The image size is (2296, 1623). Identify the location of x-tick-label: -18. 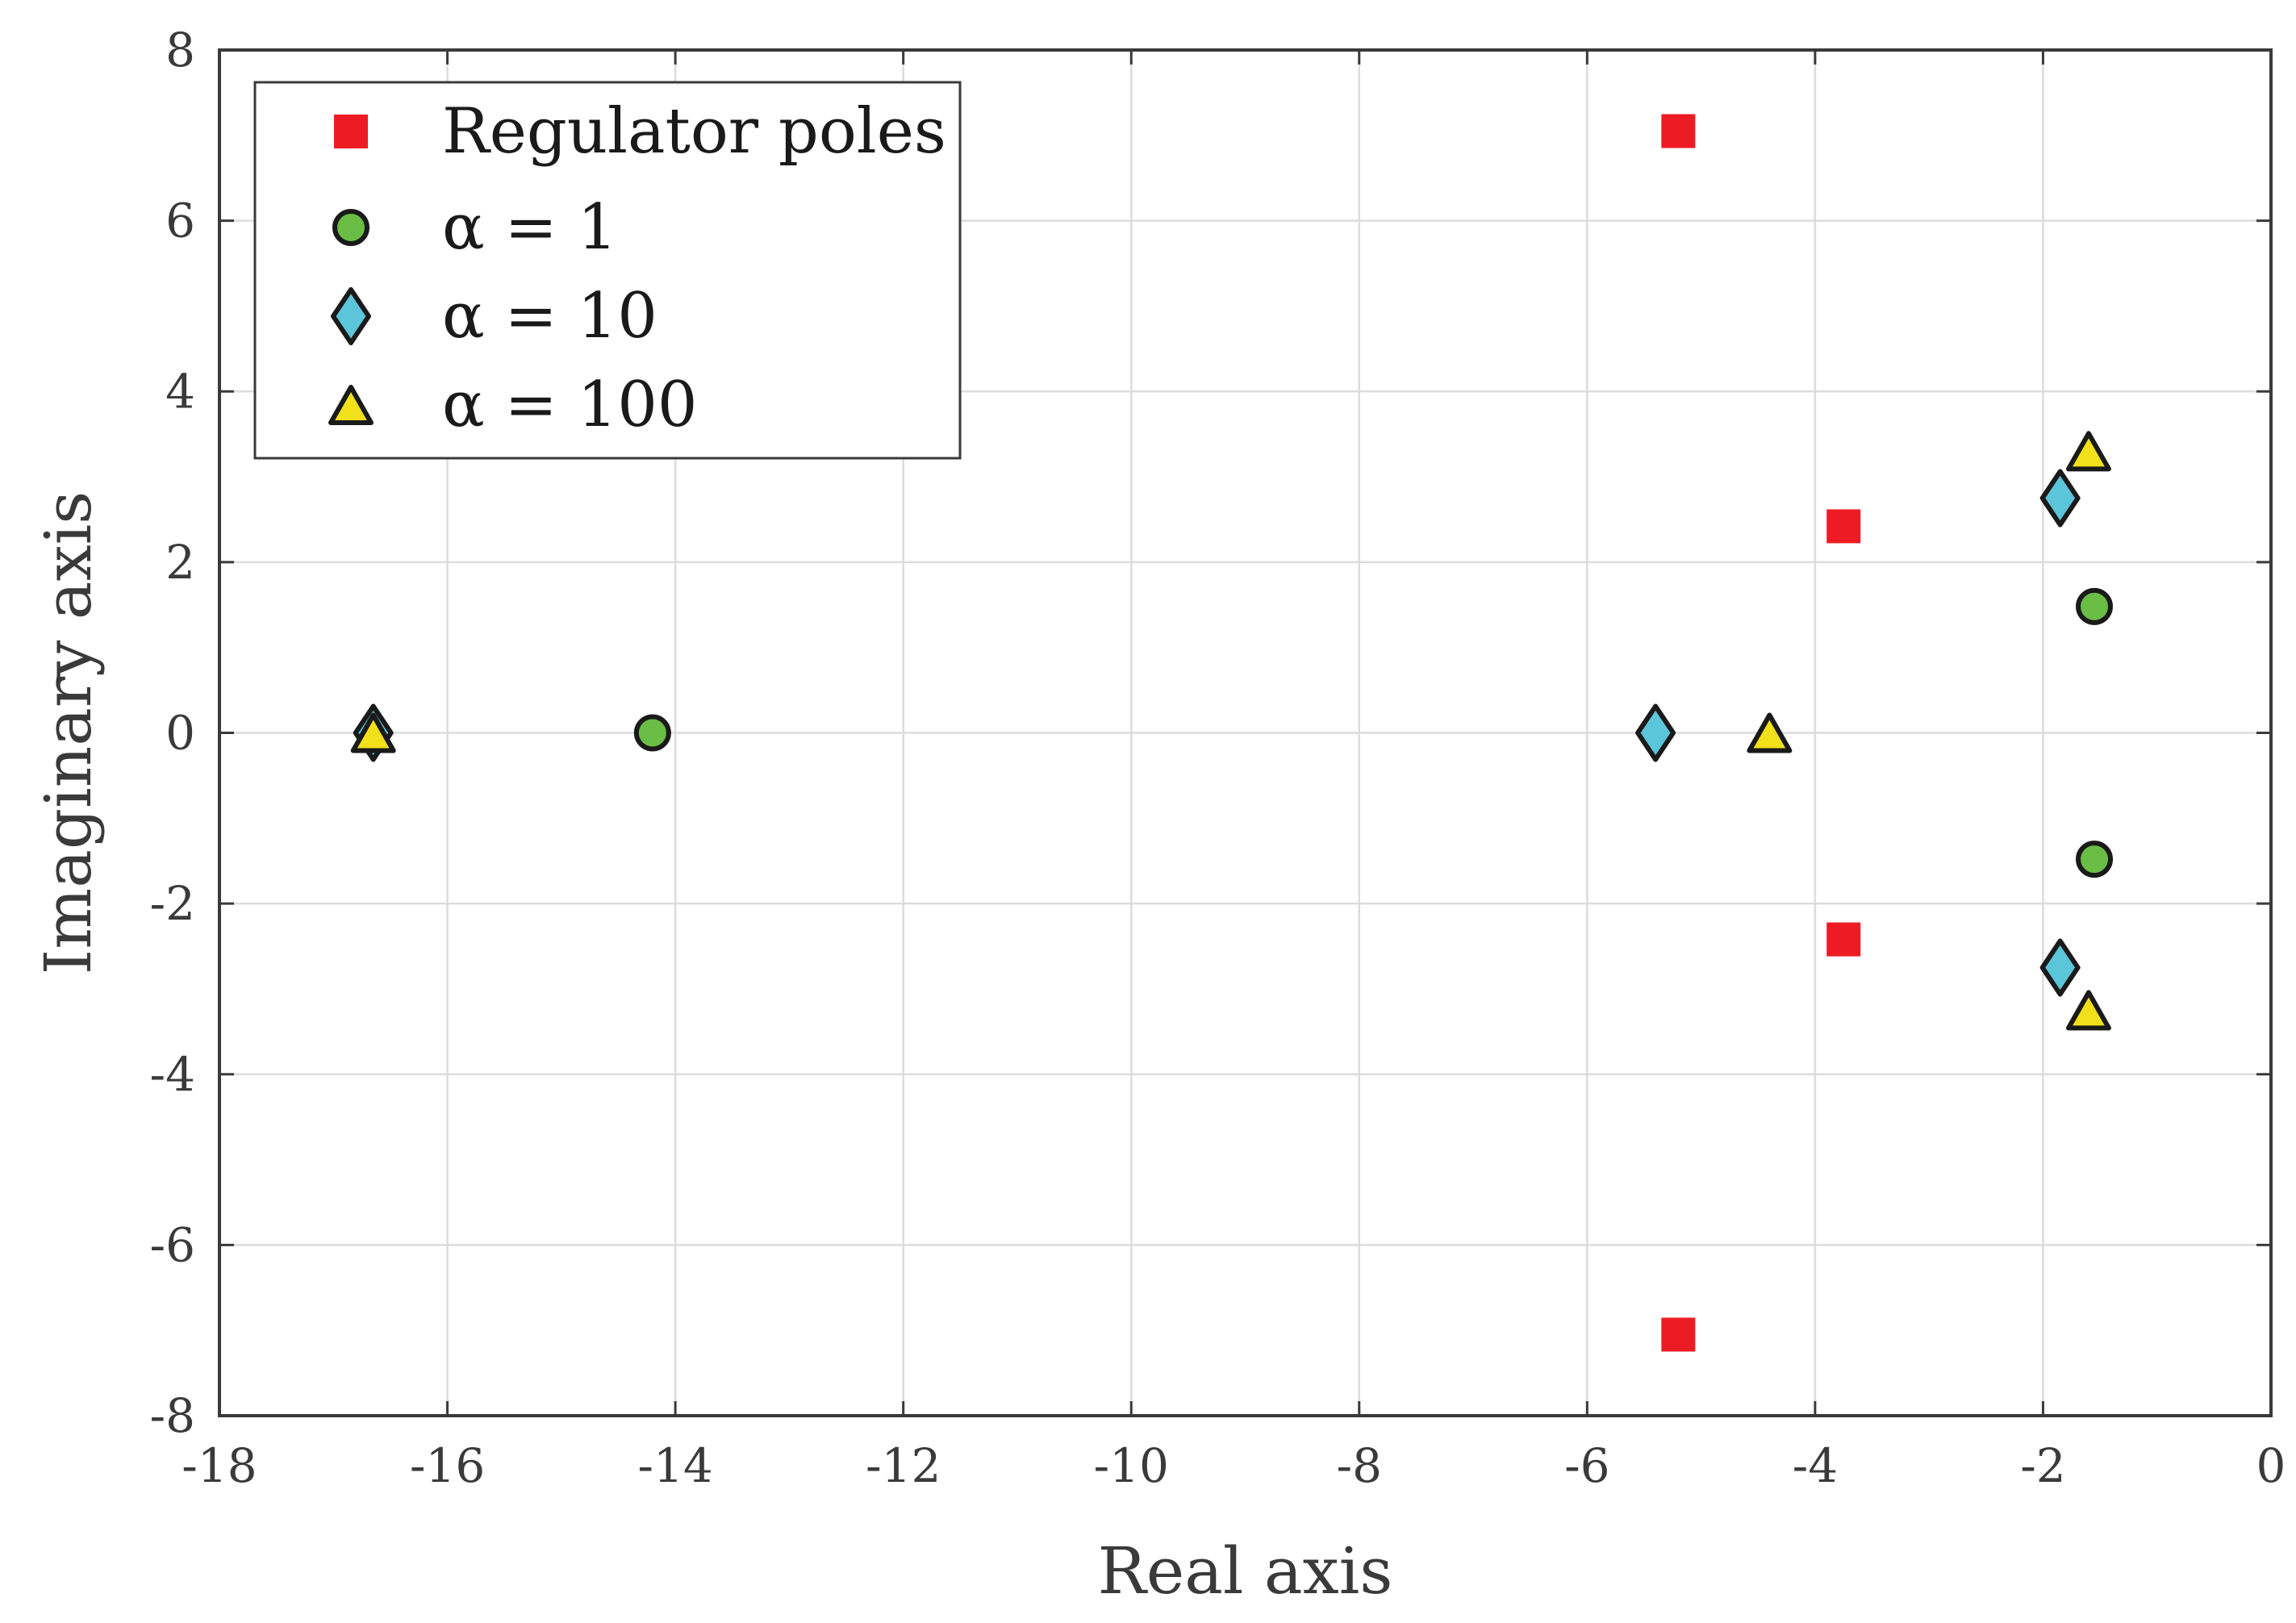
(219, 1465).